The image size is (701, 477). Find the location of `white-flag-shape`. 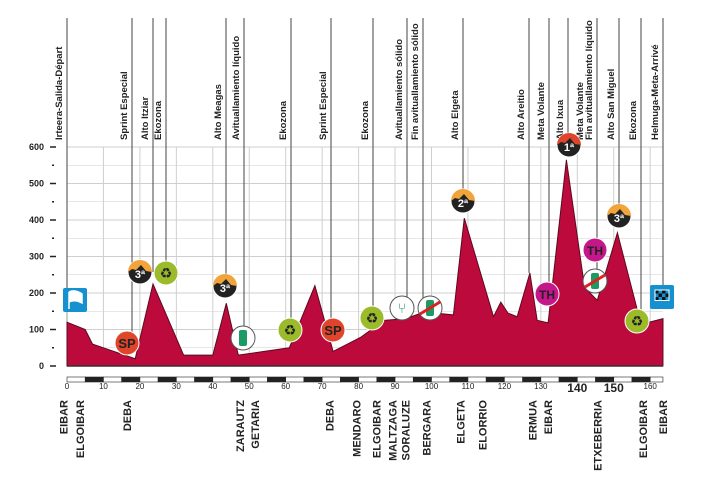

white-flag-shape is located at coordinates (75, 299).